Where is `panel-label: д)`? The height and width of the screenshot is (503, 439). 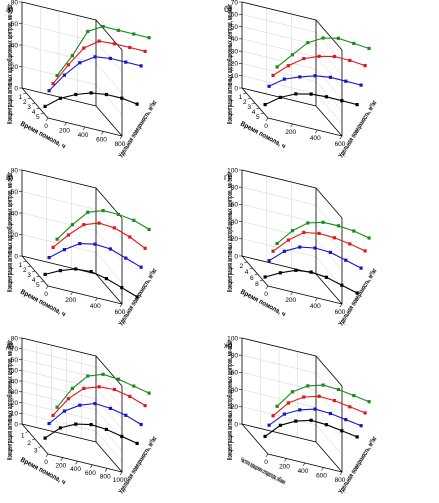 panel-label: д) is located at coordinates (10, 345).